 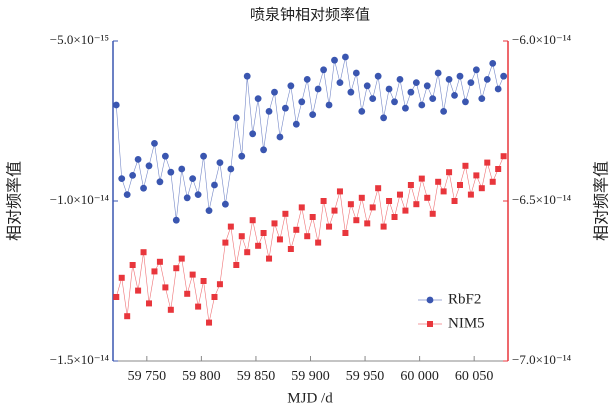 What do you see at coordinates (147, 376) in the screenshot?
I see `x-tick-label: 59 750` at bounding box center [147, 376].